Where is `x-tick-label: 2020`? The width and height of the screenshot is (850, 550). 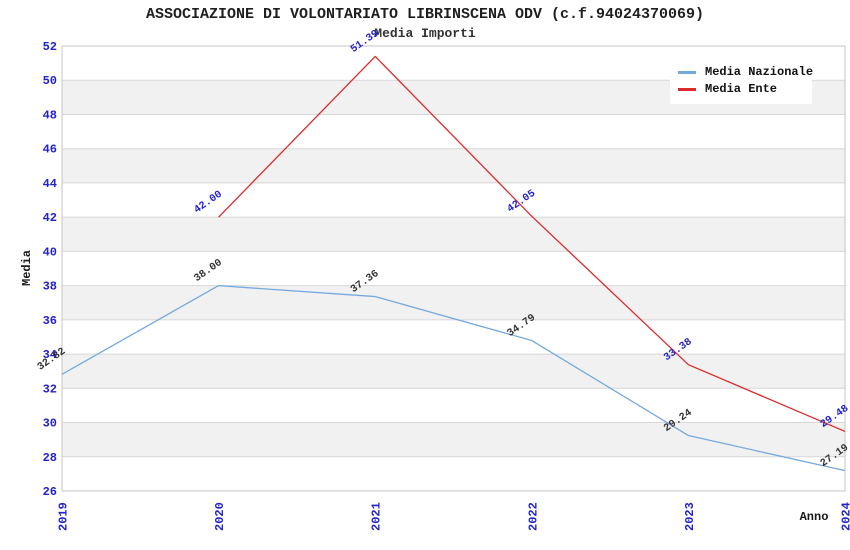 x-tick-label: 2020 is located at coordinates (220, 516).